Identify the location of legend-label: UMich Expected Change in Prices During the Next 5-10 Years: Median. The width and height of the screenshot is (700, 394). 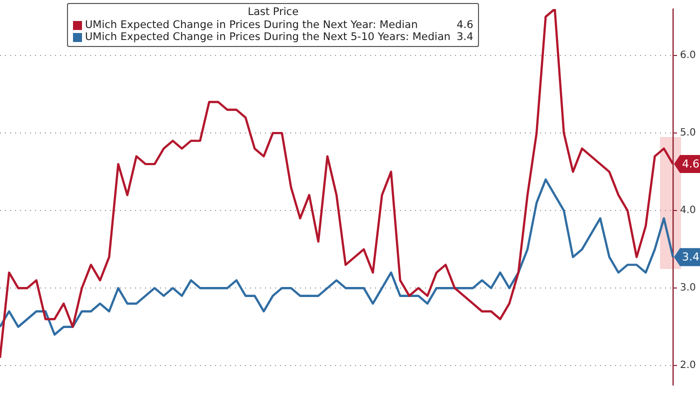
(268, 37).